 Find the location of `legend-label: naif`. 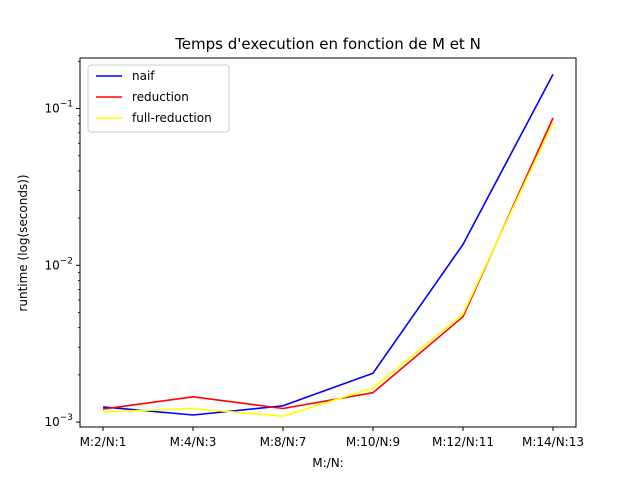

legend-label: naif is located at coordinates (143, 76).